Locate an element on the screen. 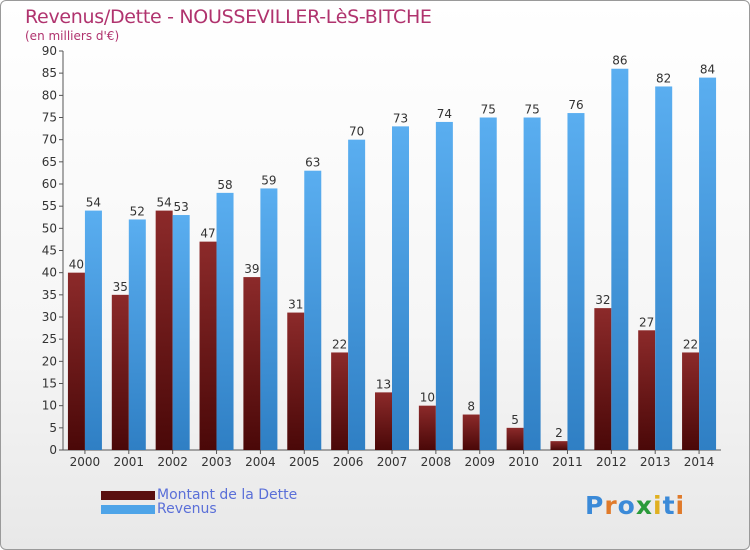  legend-item-dette: Montant de la Dette is located at coordinates (199, 495).